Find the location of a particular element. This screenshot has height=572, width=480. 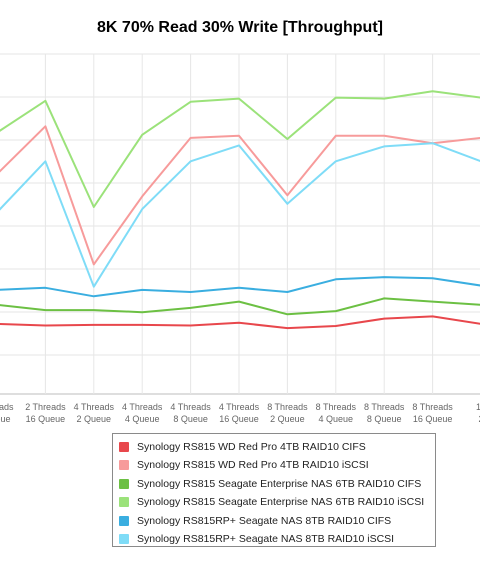

x-tick-label: 4 Threads 8 Queue is located at coordinates (190, 413).